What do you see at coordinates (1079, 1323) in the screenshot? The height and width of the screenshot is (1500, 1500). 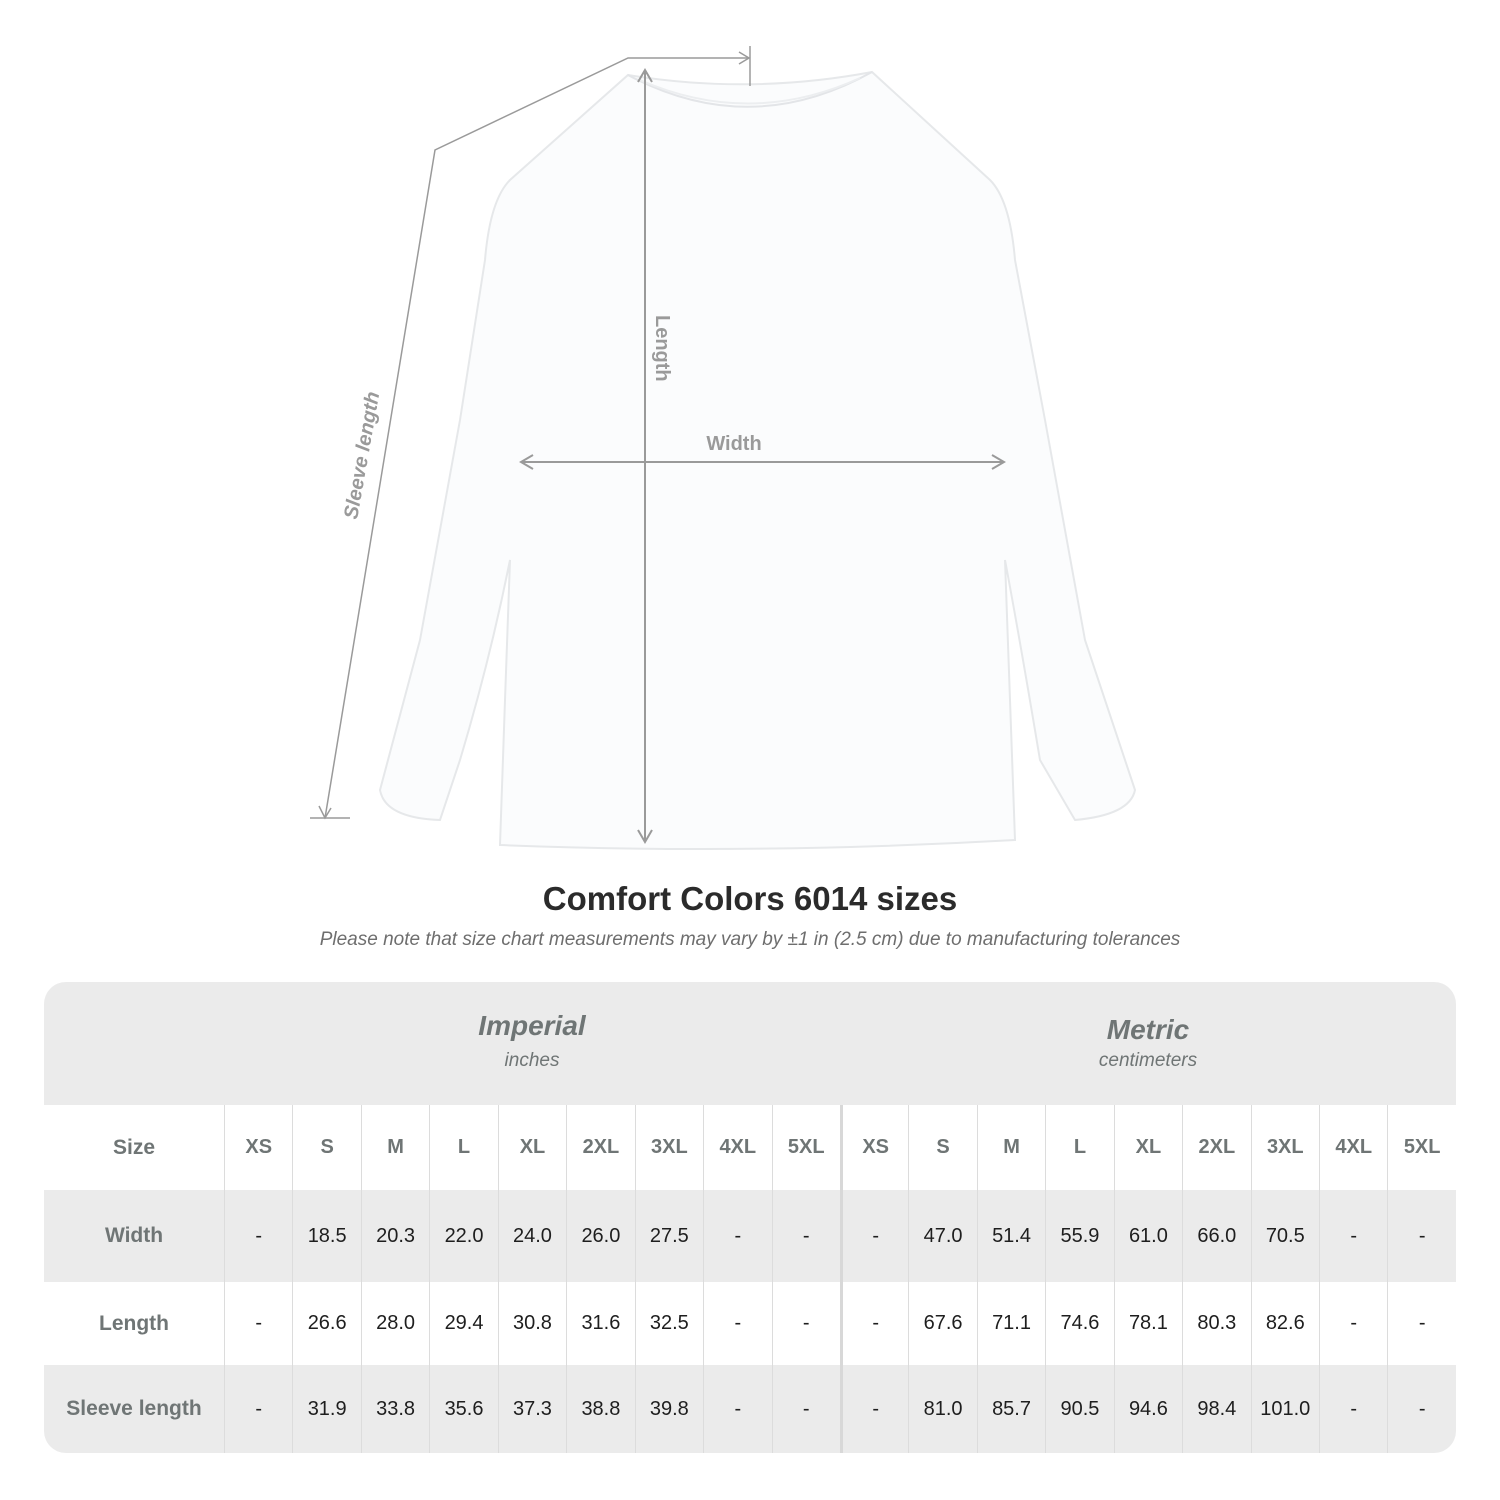 I see `metric-value-cell: 74.6` at bounding box center [1079, 1323].